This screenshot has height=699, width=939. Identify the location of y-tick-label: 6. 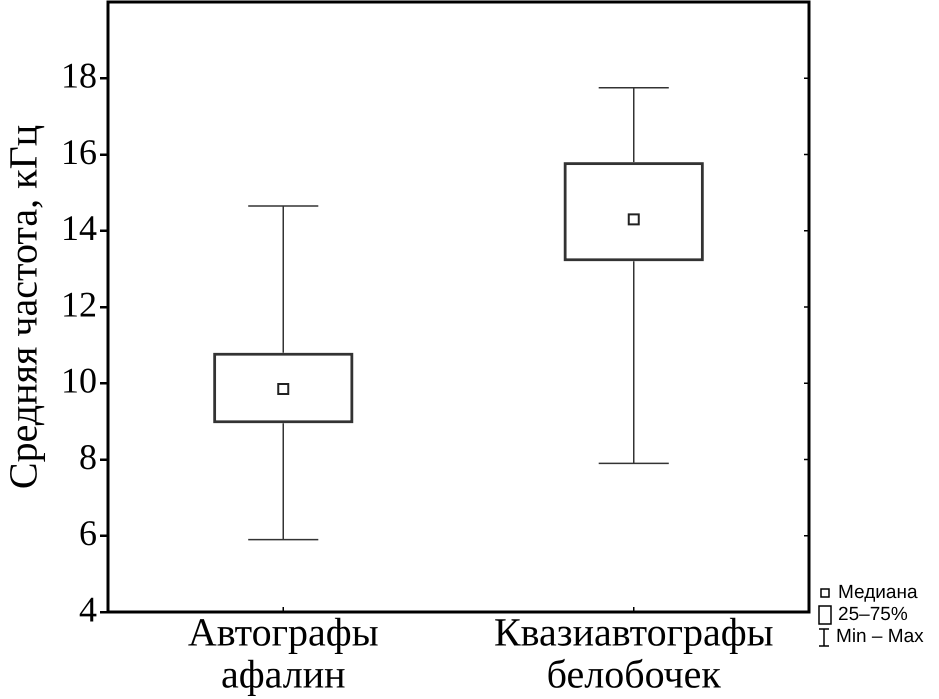
(88, 533).